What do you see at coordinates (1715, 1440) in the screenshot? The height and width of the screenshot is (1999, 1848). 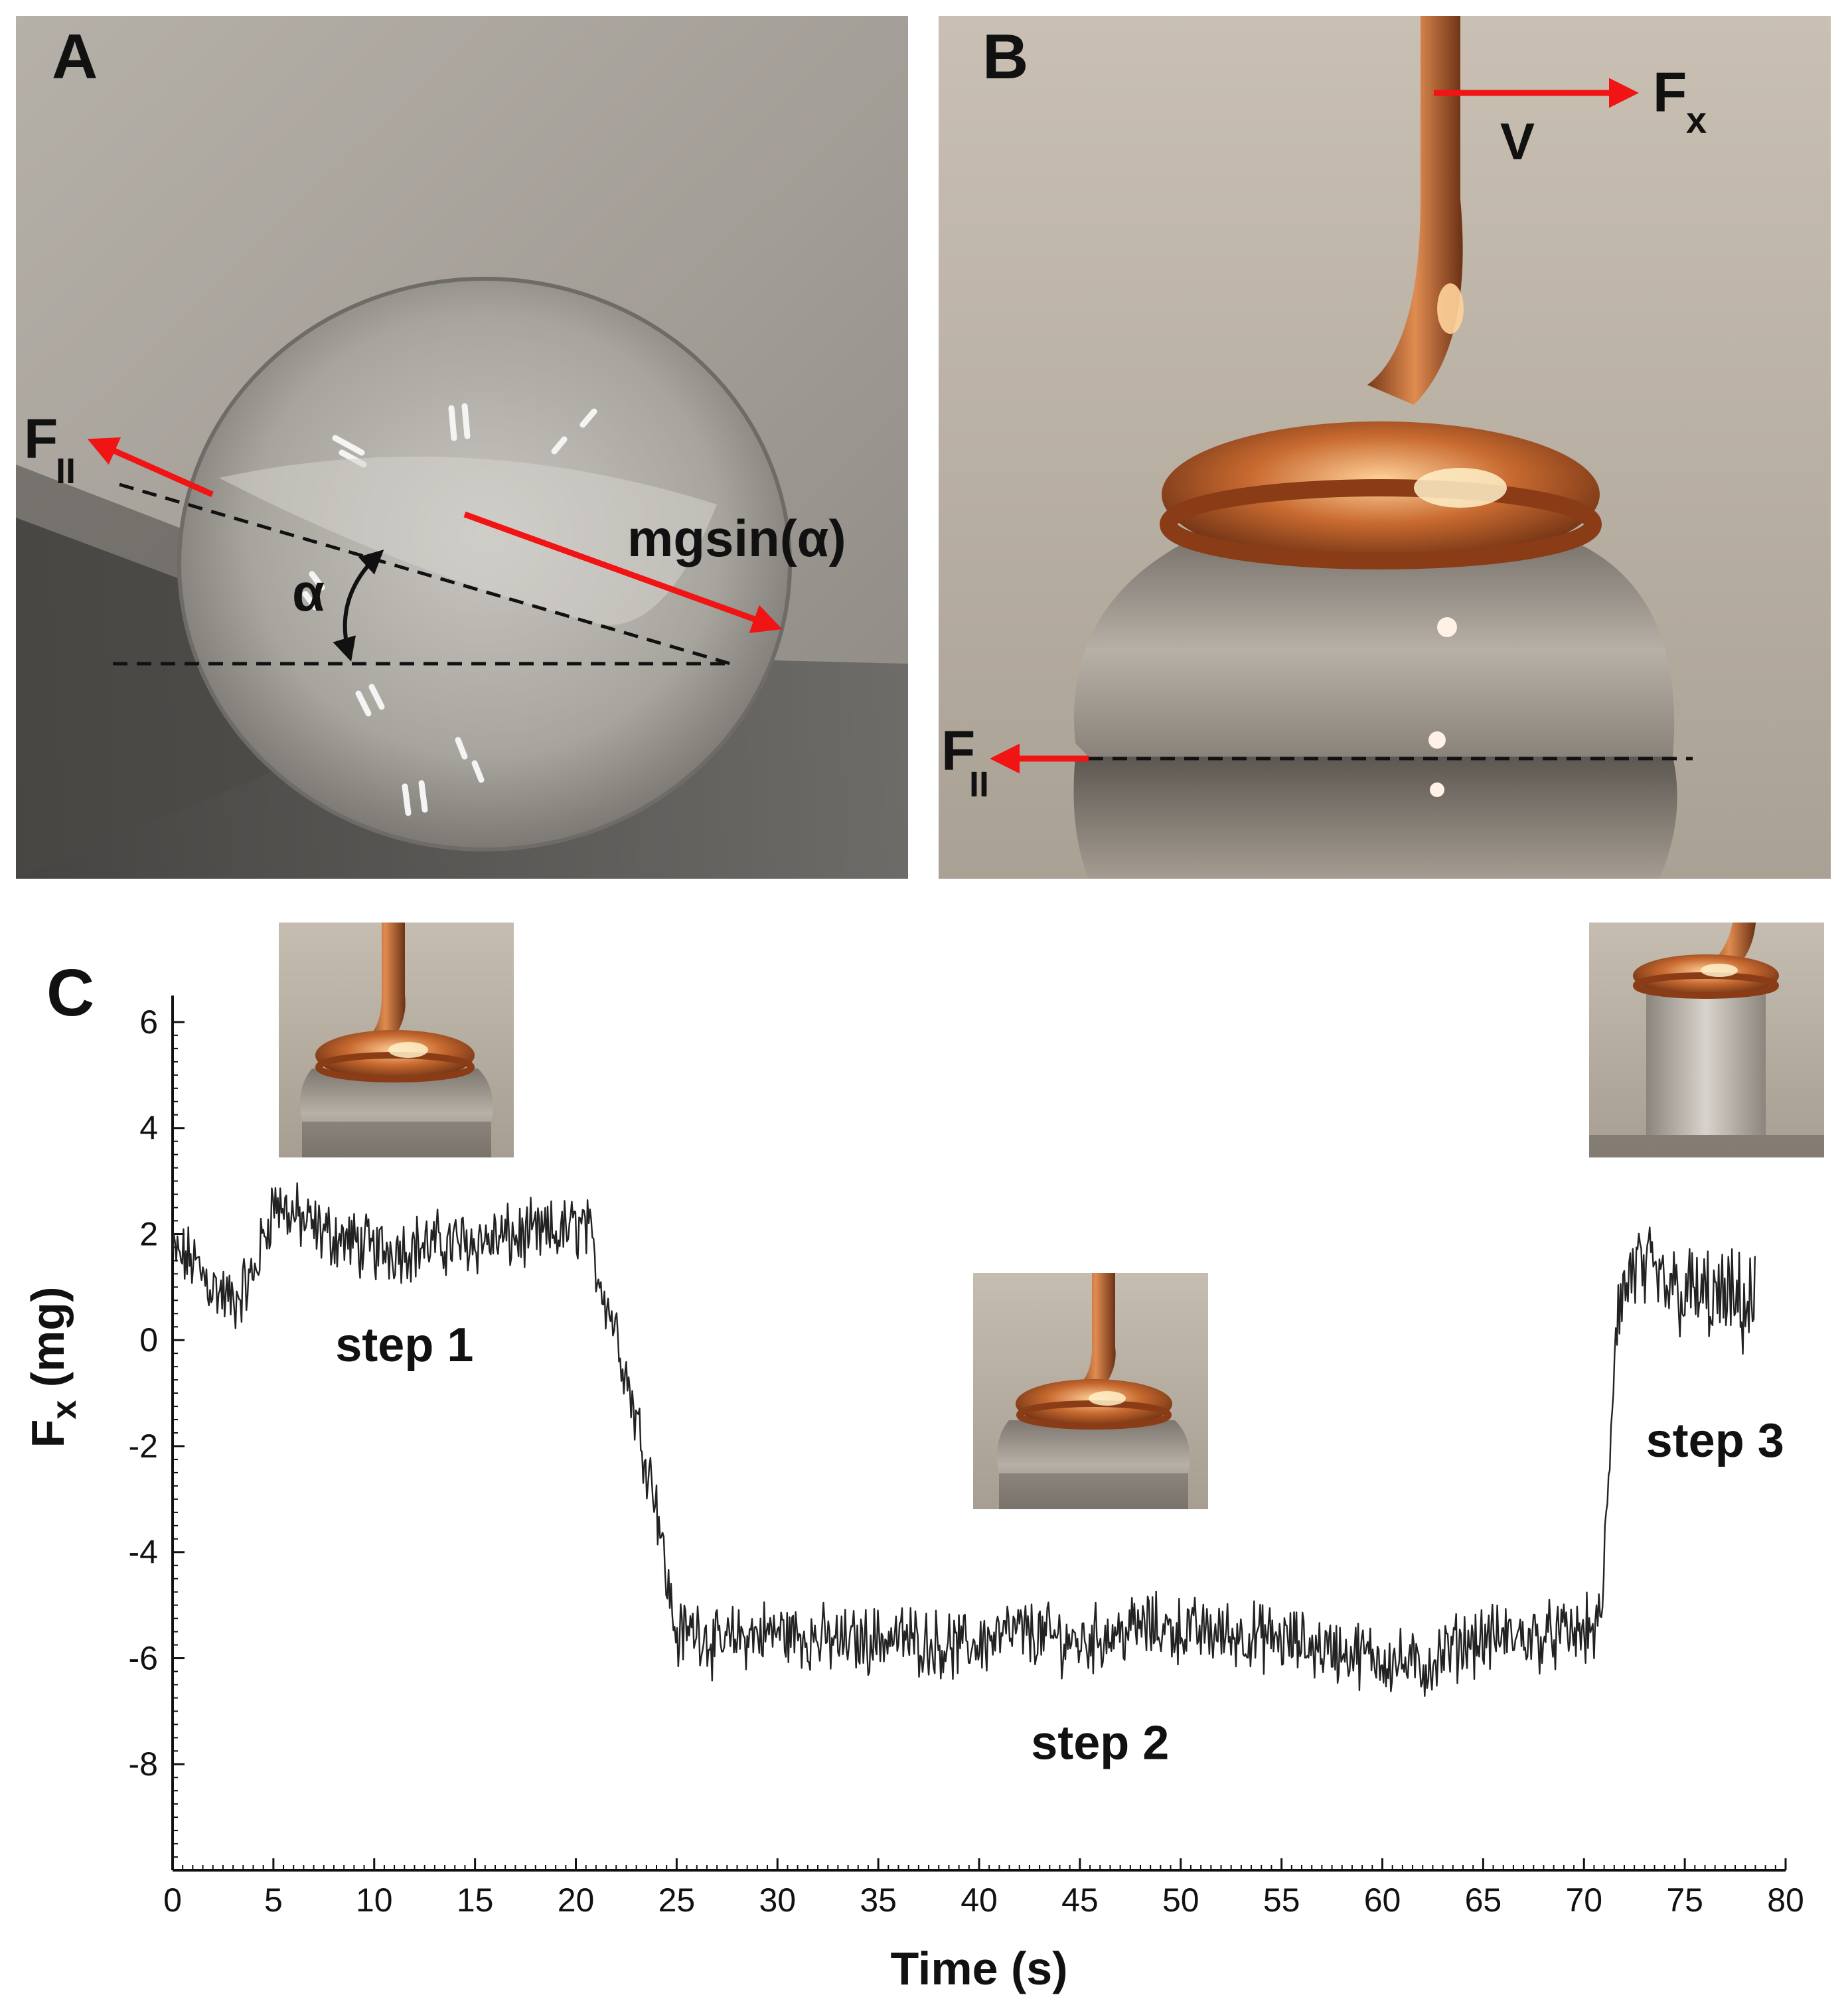 I see `step-label-3: step 3` at bounding box center [1715, 1440].